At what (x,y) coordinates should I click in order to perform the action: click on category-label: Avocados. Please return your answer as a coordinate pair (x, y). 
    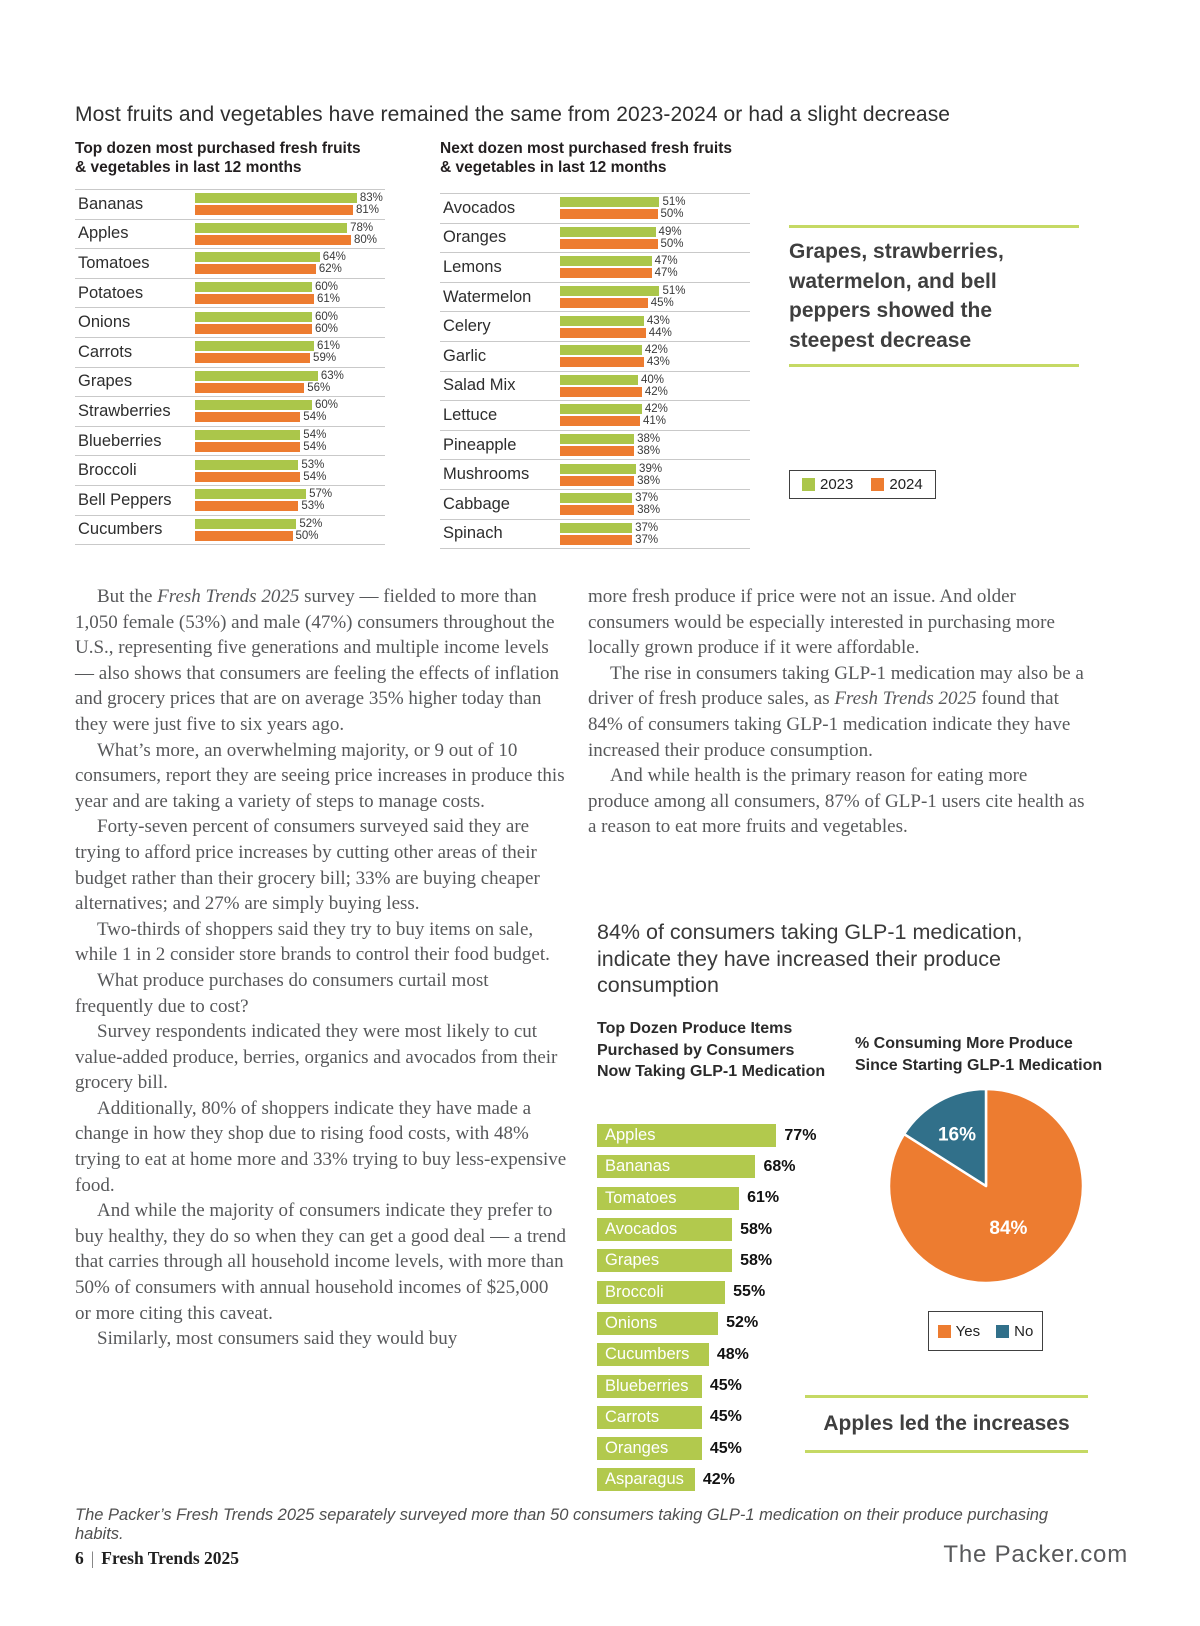
    Looking at the image, I should click on (641, 1229).